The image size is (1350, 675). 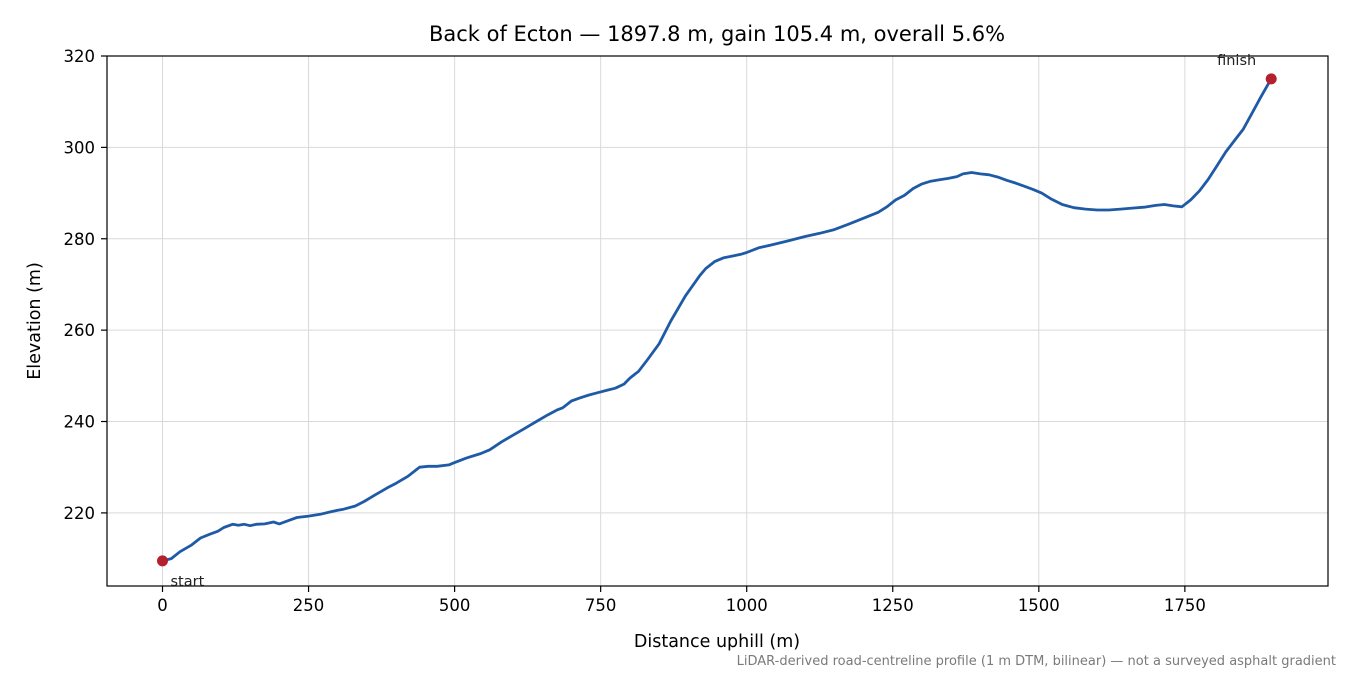 What do you see at coordinates (1271, 79) in the screenshot?
I see `finish-marker` at bounding box center [1271, 79].